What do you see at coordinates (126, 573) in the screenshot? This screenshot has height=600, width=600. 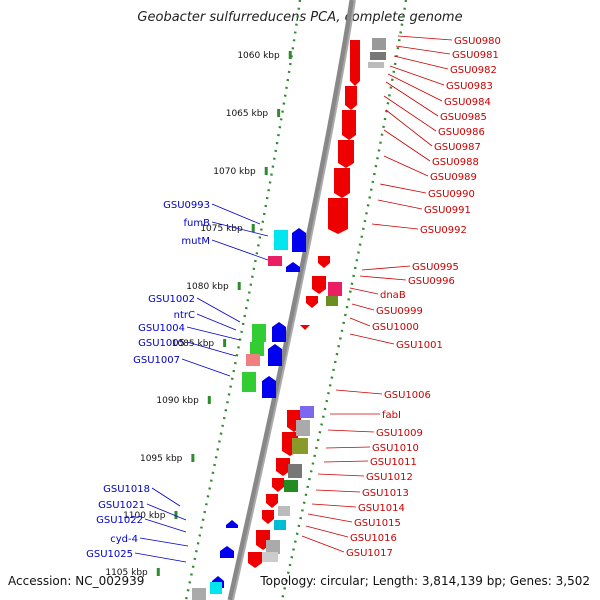 I see `scale-tick-label: 1105 kbp` at bounding box center [126, 573].